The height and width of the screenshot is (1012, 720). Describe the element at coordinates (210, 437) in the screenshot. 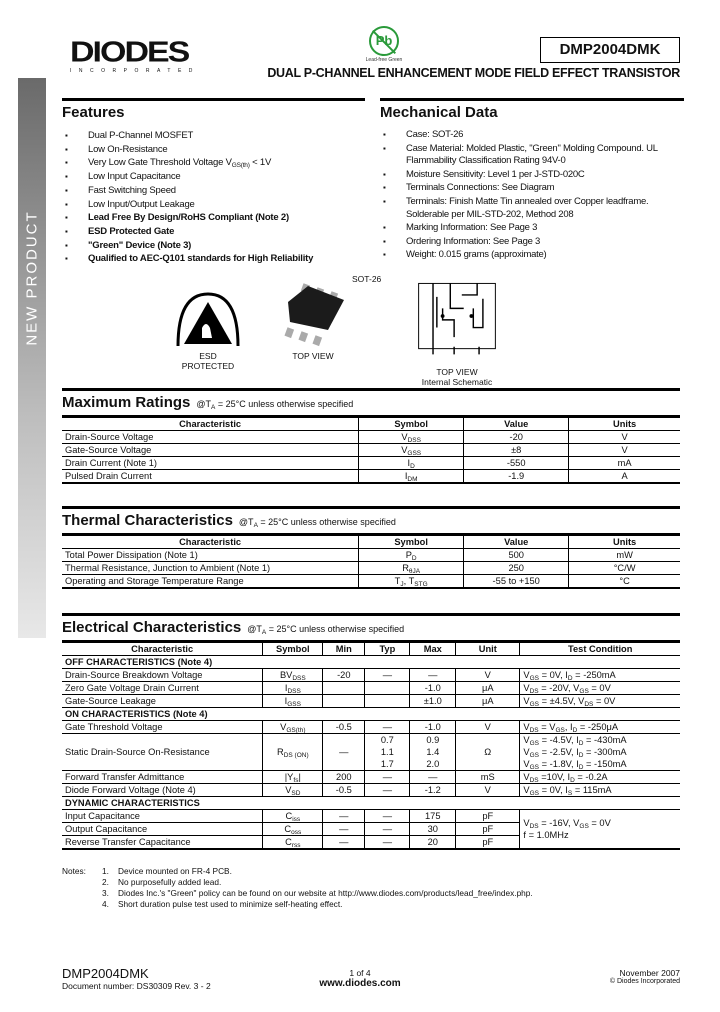

I see `table-cell: Drain-Source Voltage` at that location.